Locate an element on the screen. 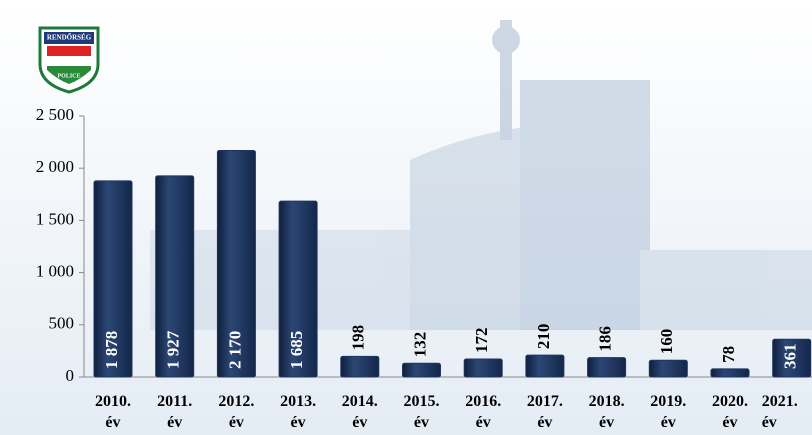 The width and height of the screenshot is (812, 435). value-label: 361 is located at coordinates (790, 357).